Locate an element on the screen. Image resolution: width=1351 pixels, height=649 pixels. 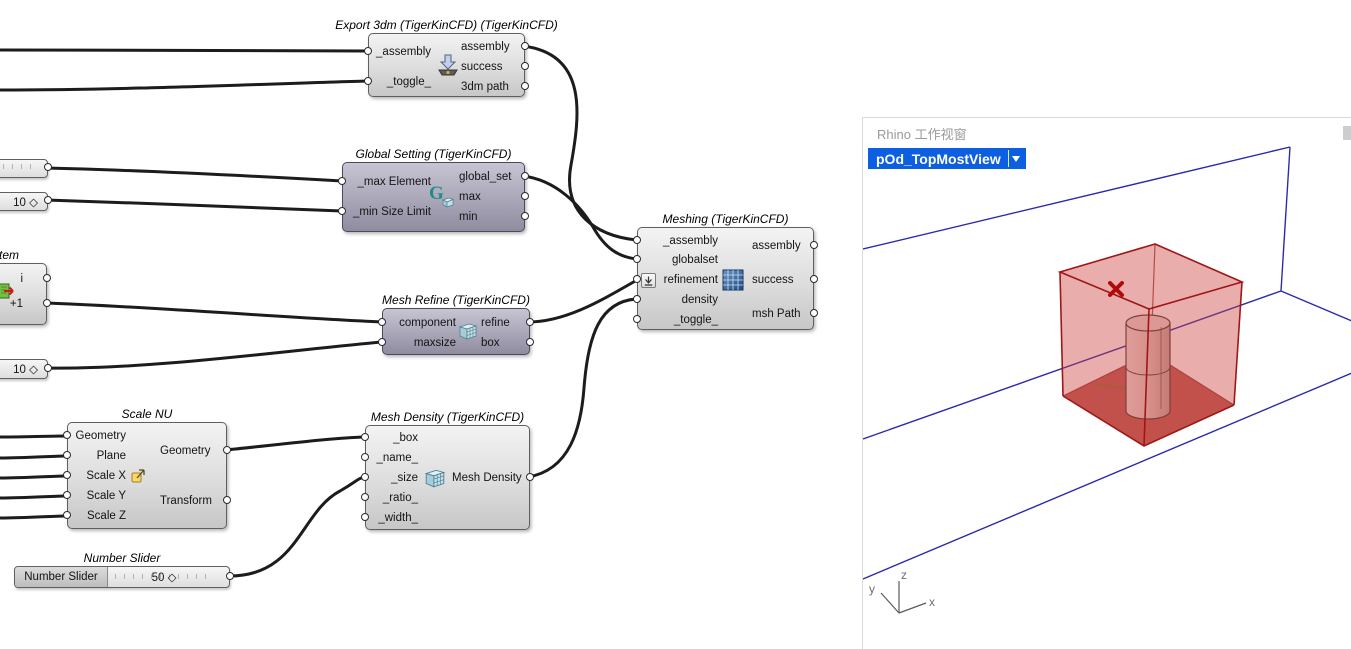
axis-triad: z x y is located at coordinates (902, 591).